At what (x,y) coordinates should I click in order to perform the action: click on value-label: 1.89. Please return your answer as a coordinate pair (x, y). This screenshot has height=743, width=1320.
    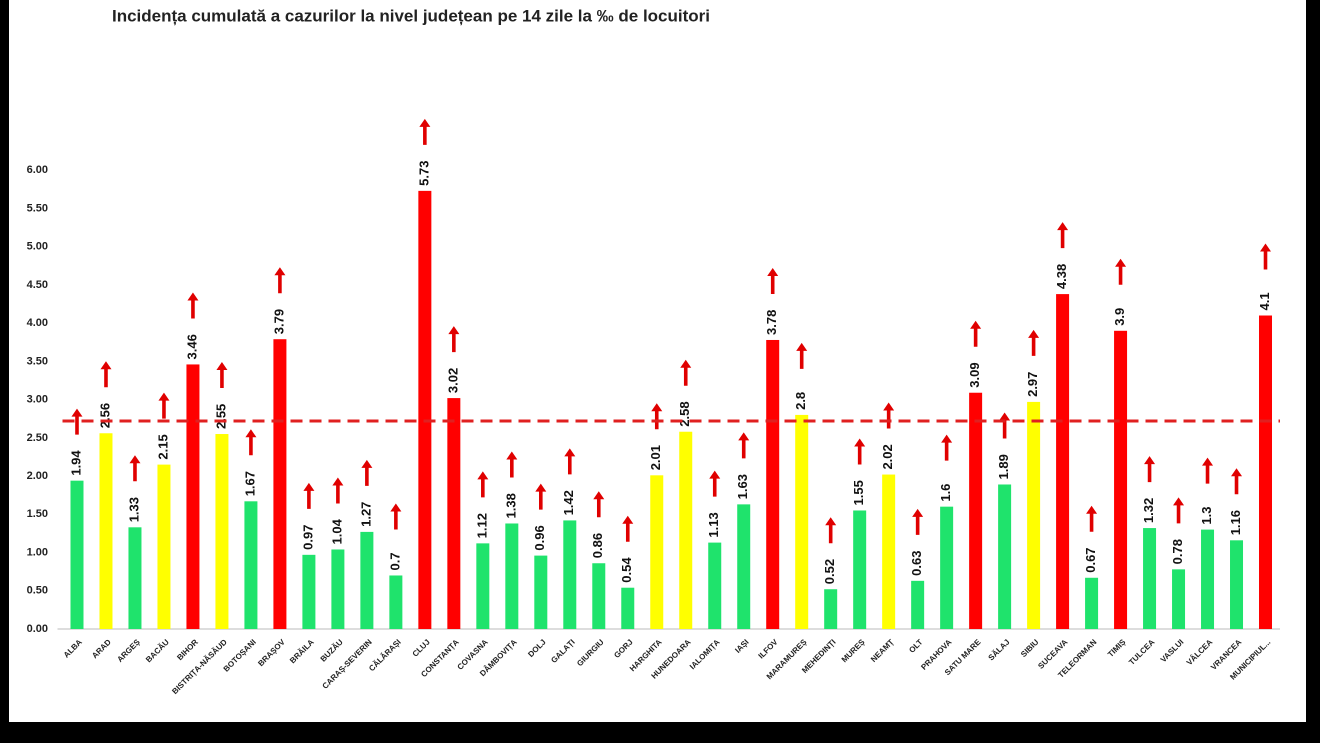
    Looking at the image, I should click on (1003, 466).